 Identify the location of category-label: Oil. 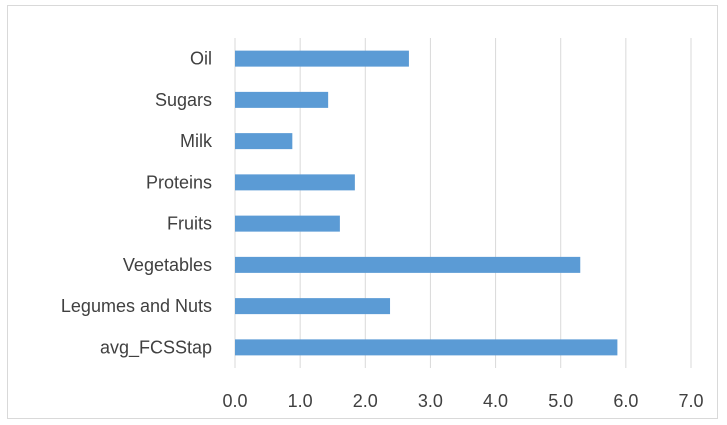
(201, 59).